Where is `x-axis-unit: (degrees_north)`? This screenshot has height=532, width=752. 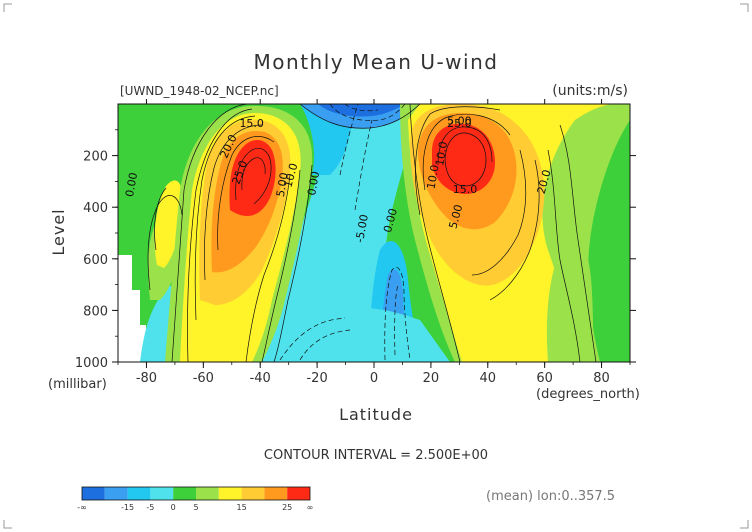
x-axis-unit: (degrees_north) is located at coordinates (588, 394).